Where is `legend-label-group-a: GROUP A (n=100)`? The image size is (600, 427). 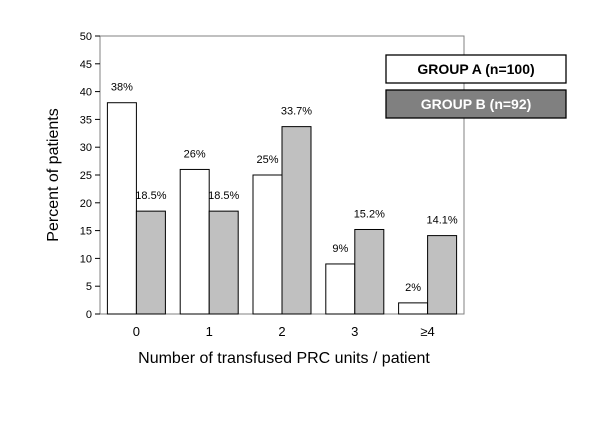 legend-label-group-a: GROUP A (n=100) is located at coordinates (475, 69).